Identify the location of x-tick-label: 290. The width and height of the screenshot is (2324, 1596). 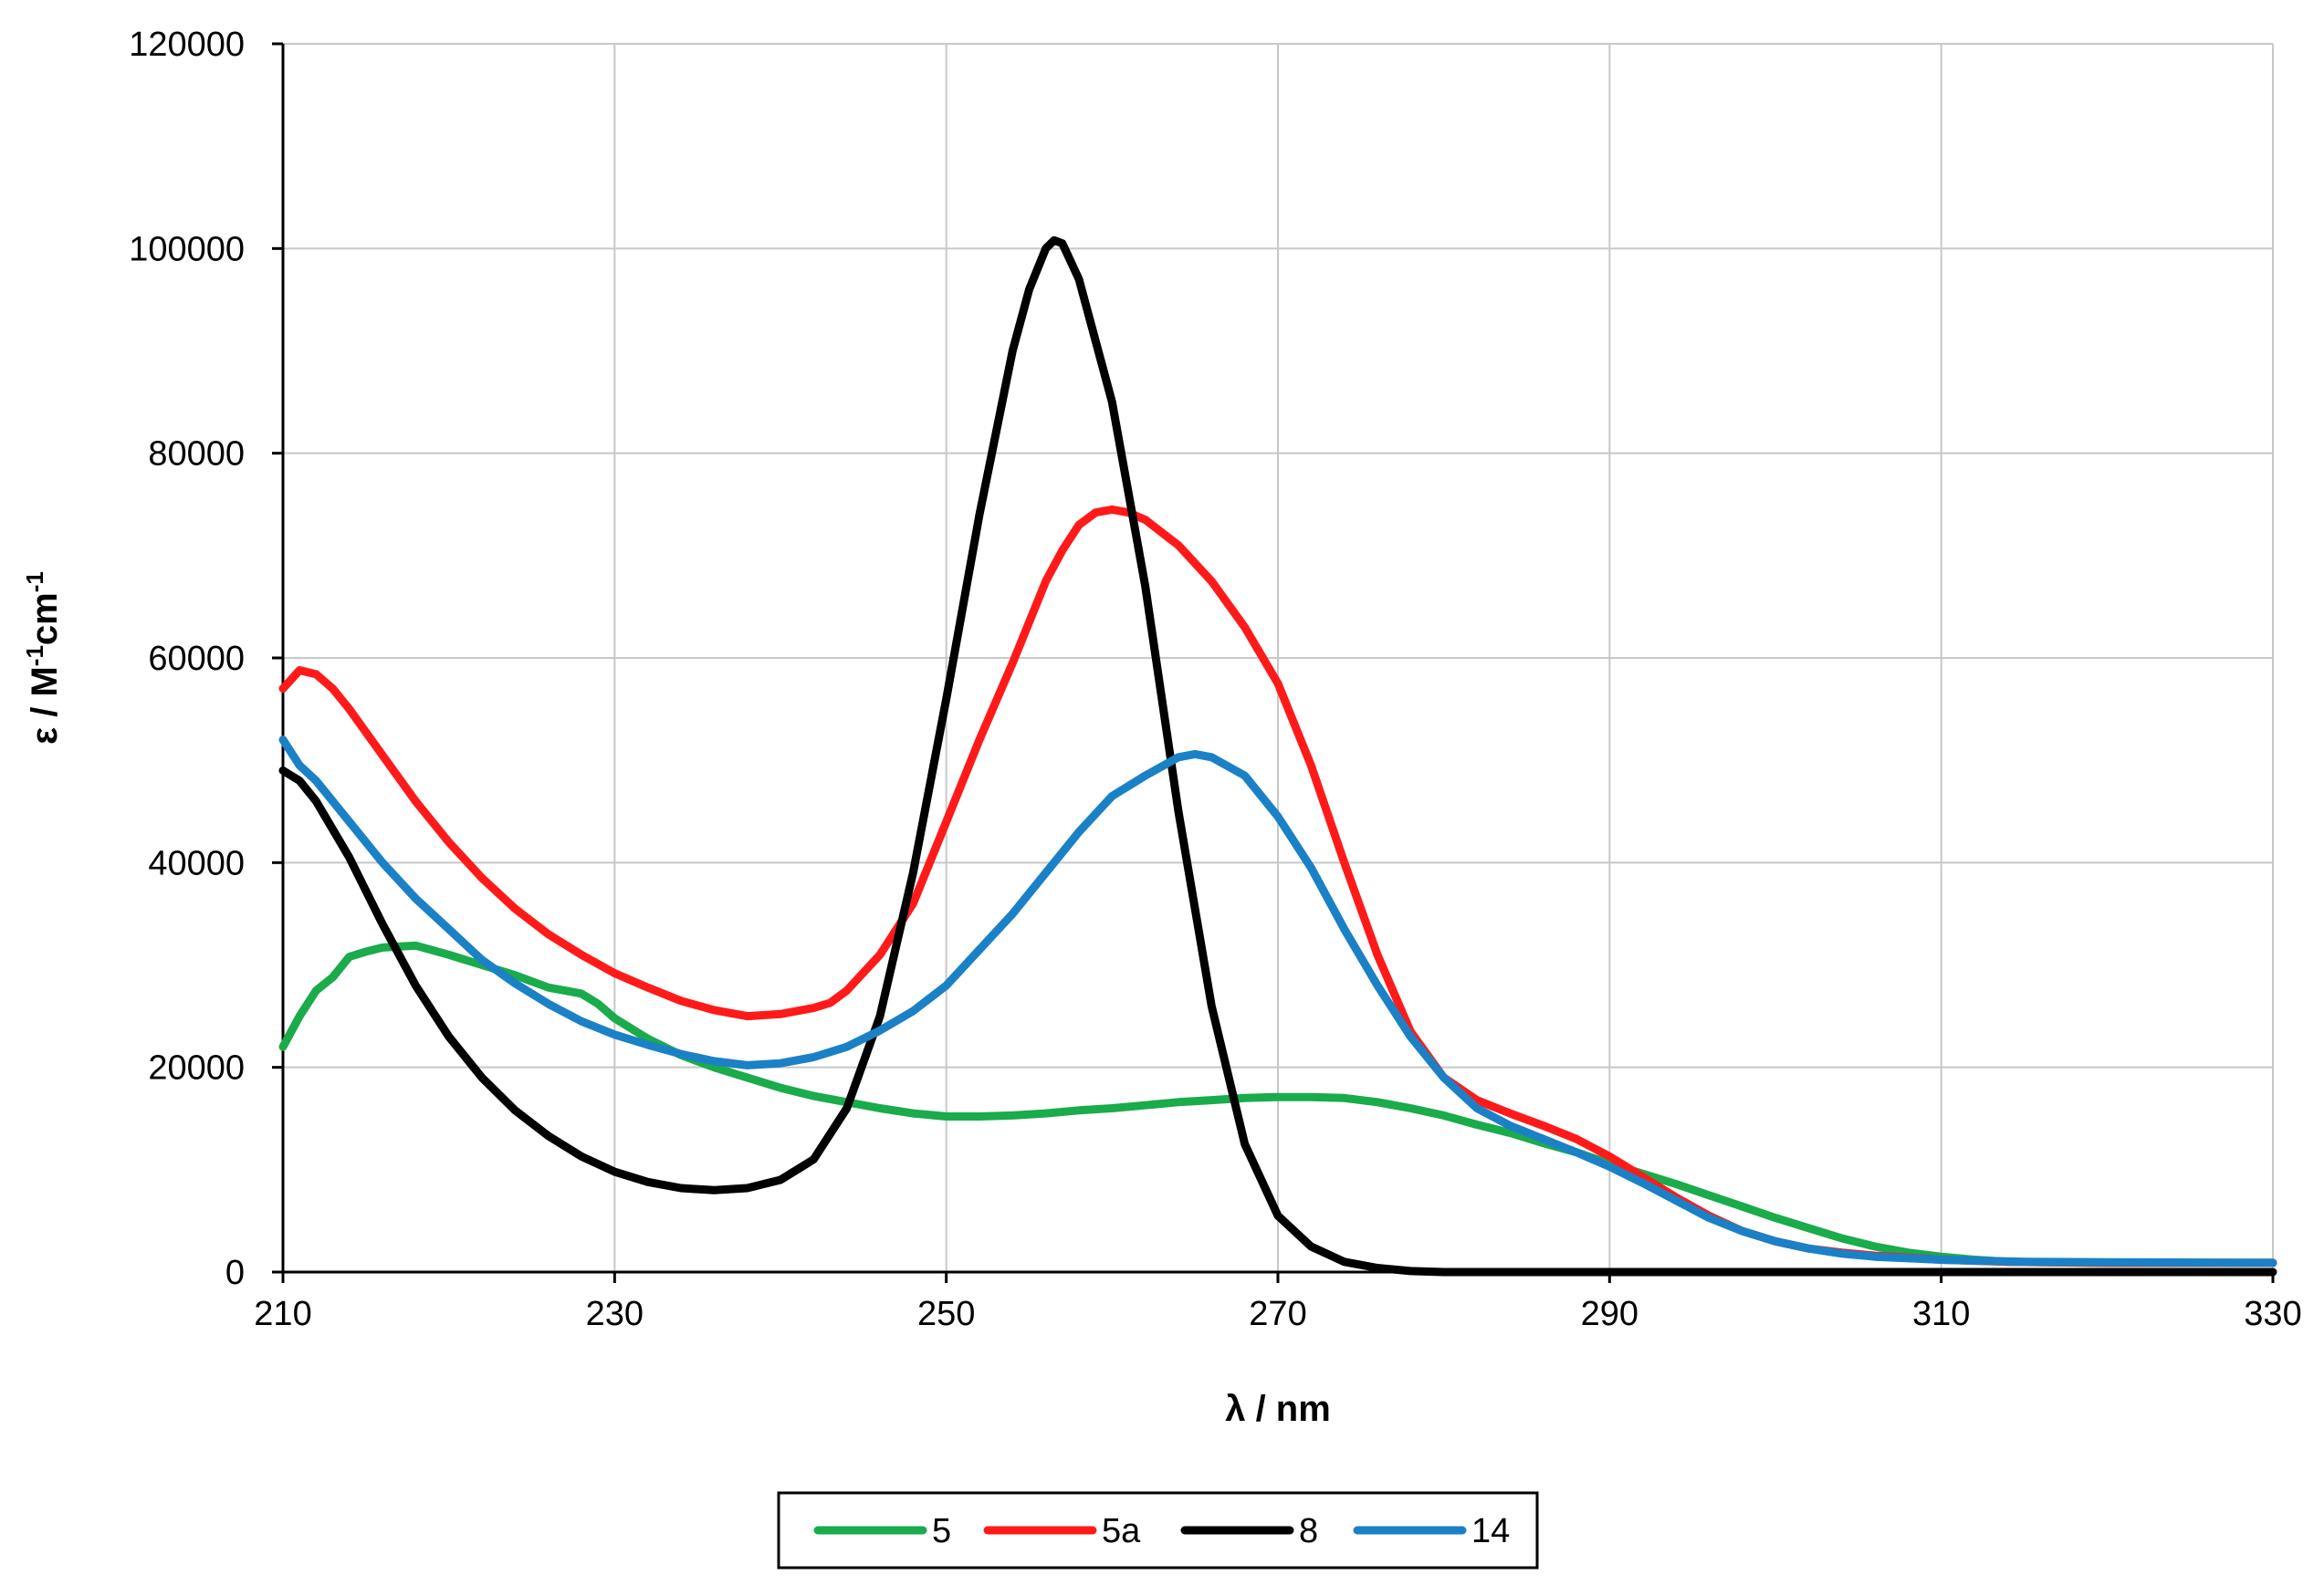
(1609, 1314).